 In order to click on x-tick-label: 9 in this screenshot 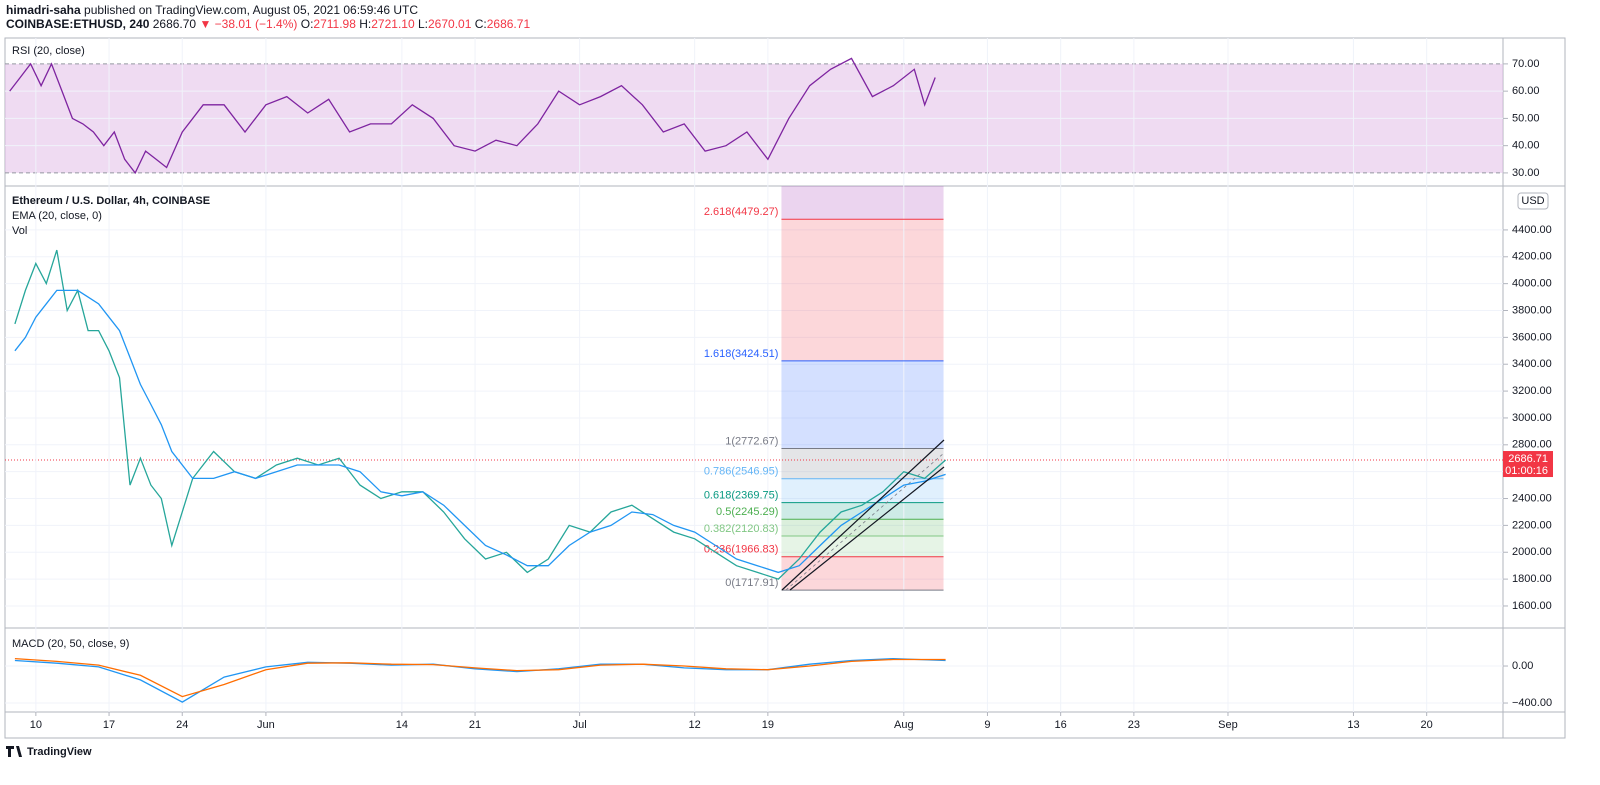, I will do `click(987, 725)`.